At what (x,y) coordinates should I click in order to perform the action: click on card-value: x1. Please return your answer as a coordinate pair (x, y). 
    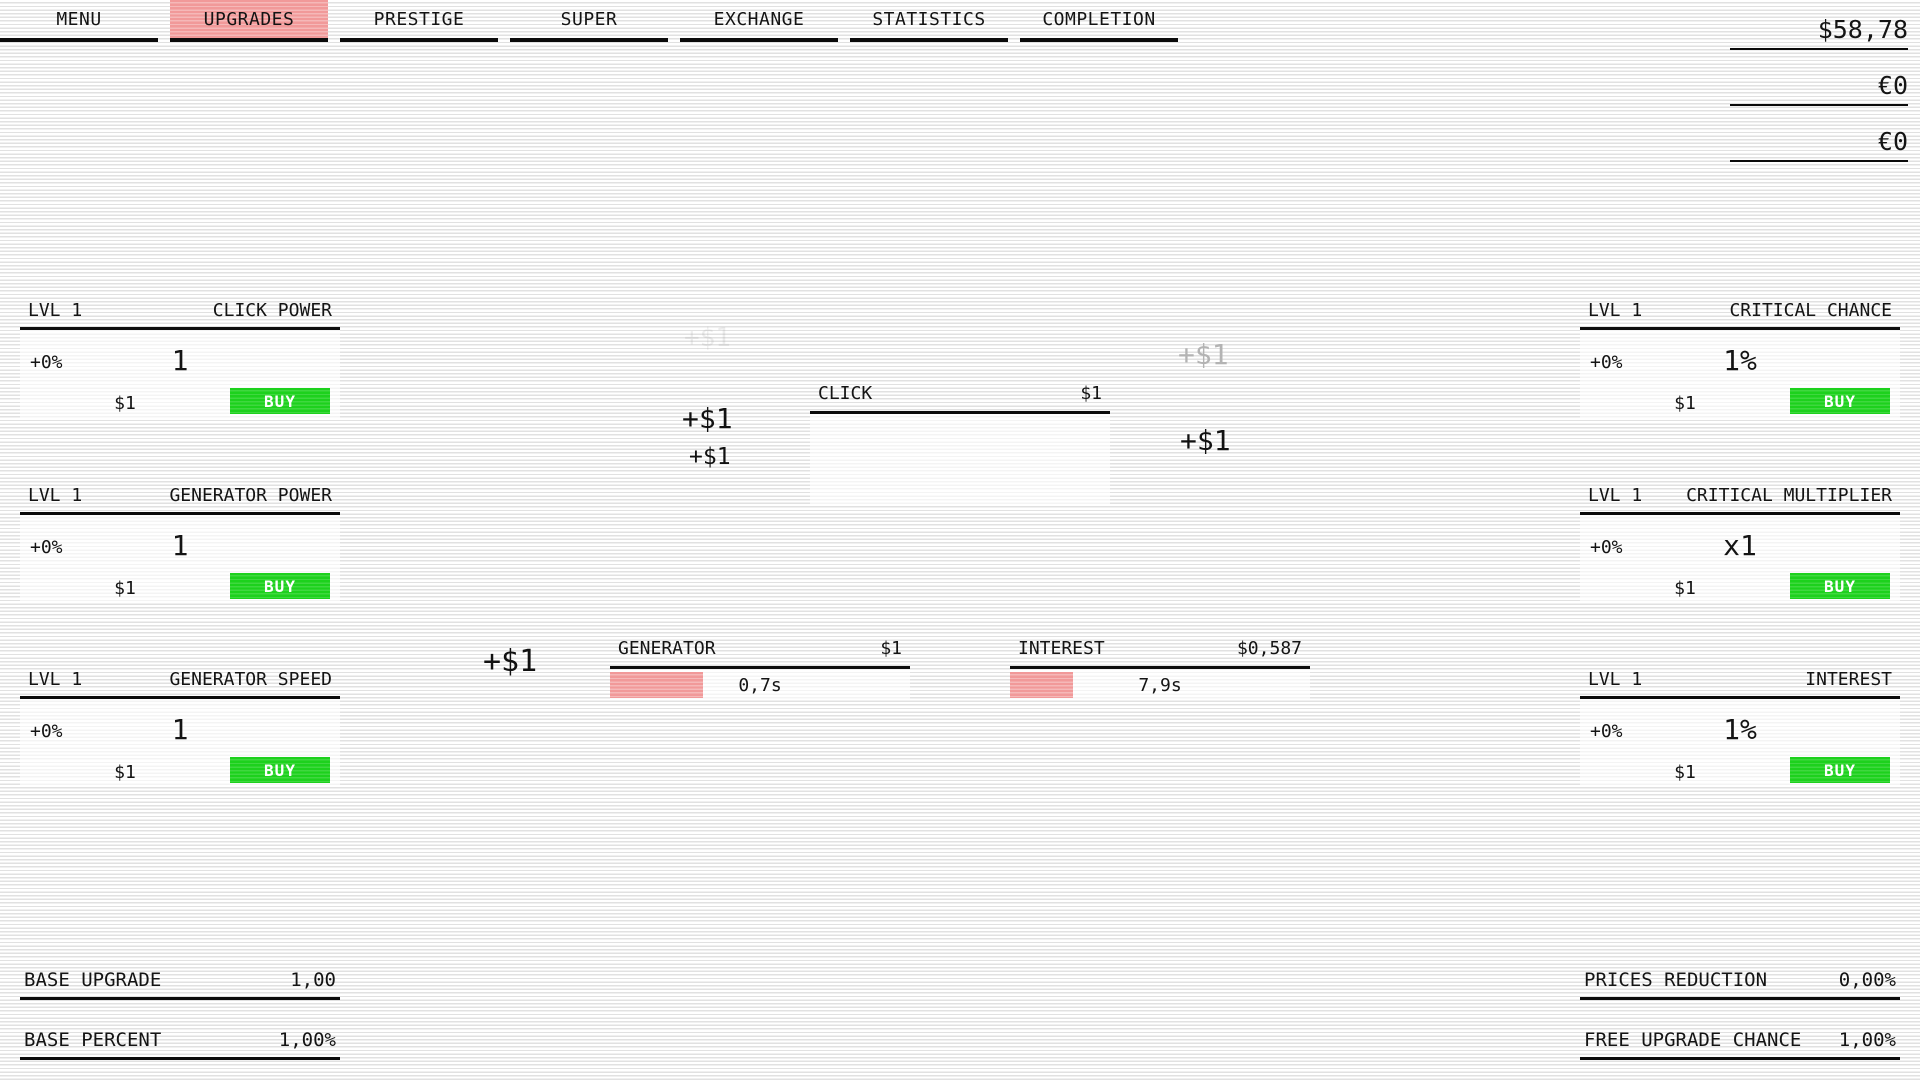
    Looking at the image, I should click on (1740, 545).